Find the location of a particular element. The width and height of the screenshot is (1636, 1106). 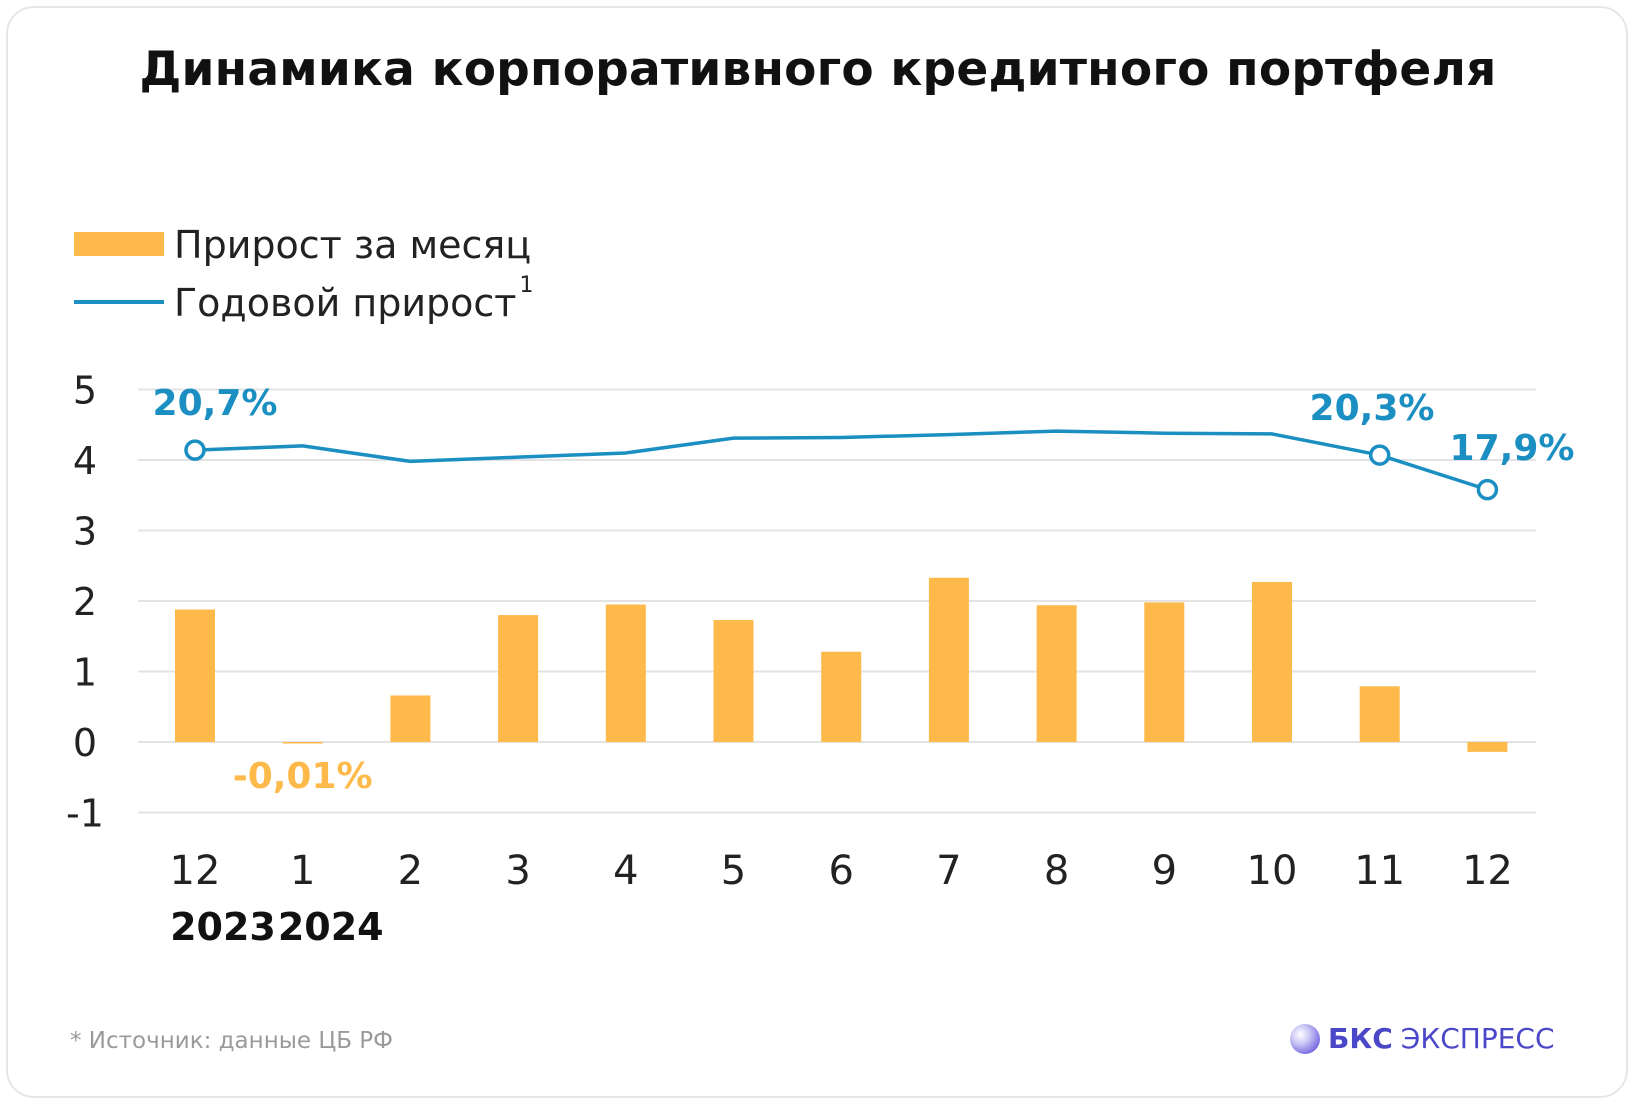

y-tick-label: 5 is located at coordinates (85, 391).